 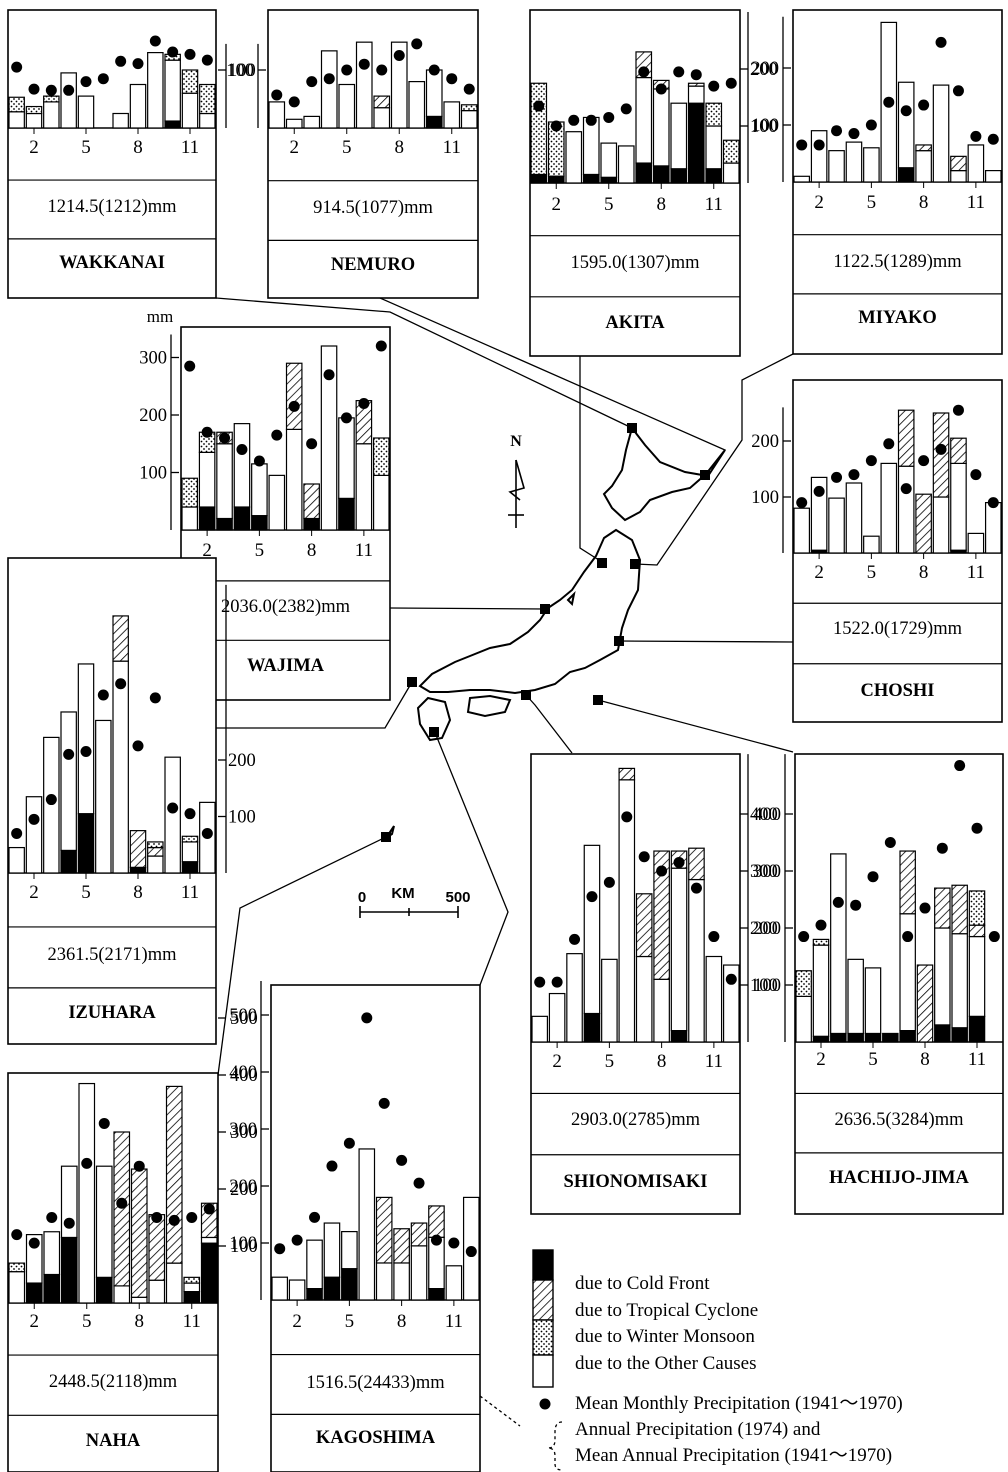 I want to click on x-tick-label: 8, so click(x=924, y=572).